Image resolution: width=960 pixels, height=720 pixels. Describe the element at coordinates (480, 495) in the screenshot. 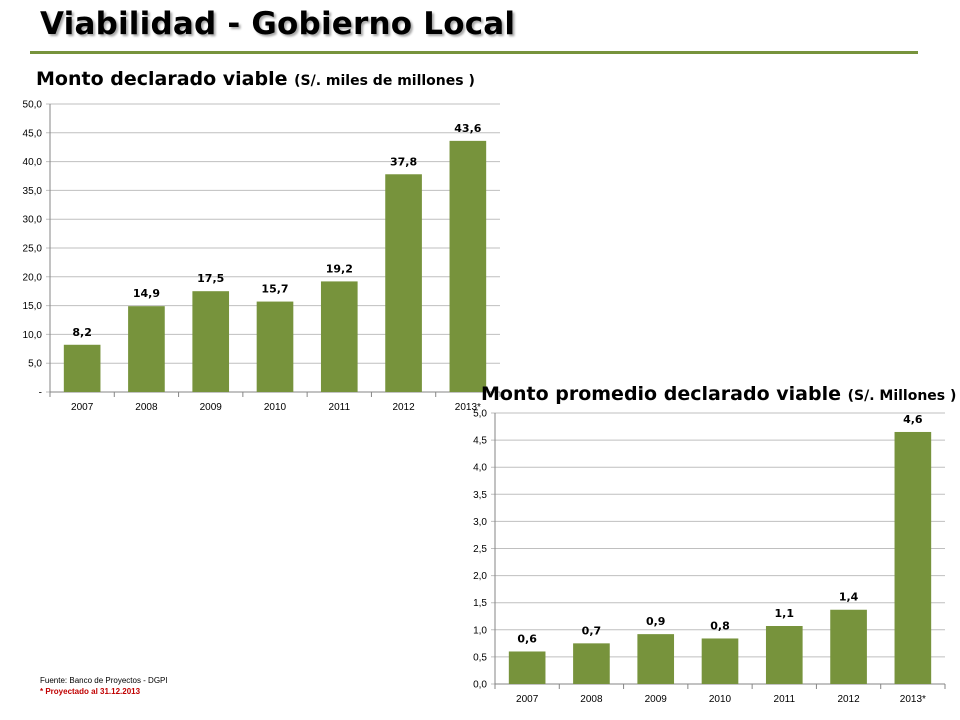

I see `y-tick-label: 3,5` at that location.